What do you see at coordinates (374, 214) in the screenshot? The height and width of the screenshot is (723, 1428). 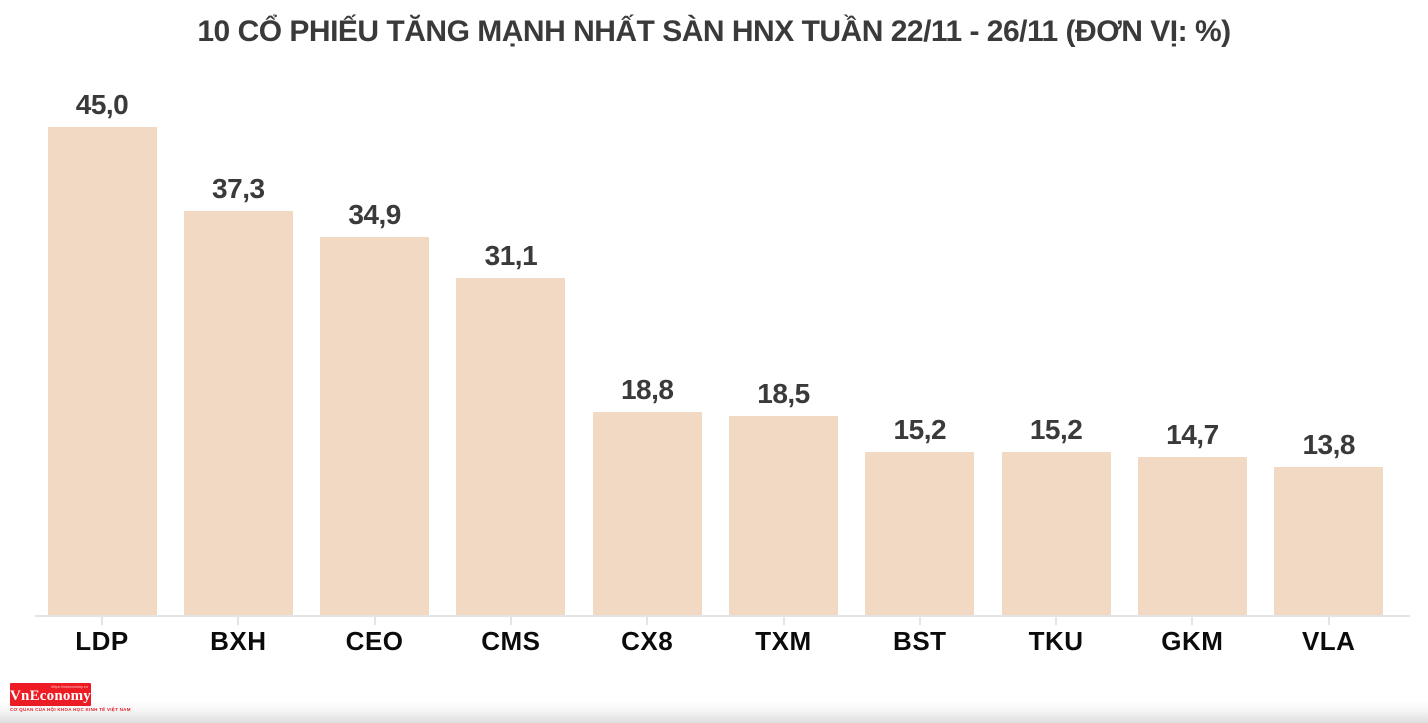 I see `bar-value-label: 34,9` at bounding box center [374, 214].